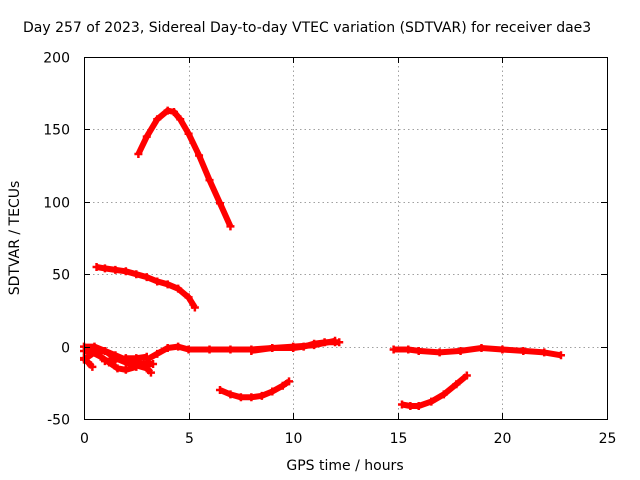 The width and height of the screenshot is (640, 480). I want to click on y-tick-label: 100, so click(56, 204).